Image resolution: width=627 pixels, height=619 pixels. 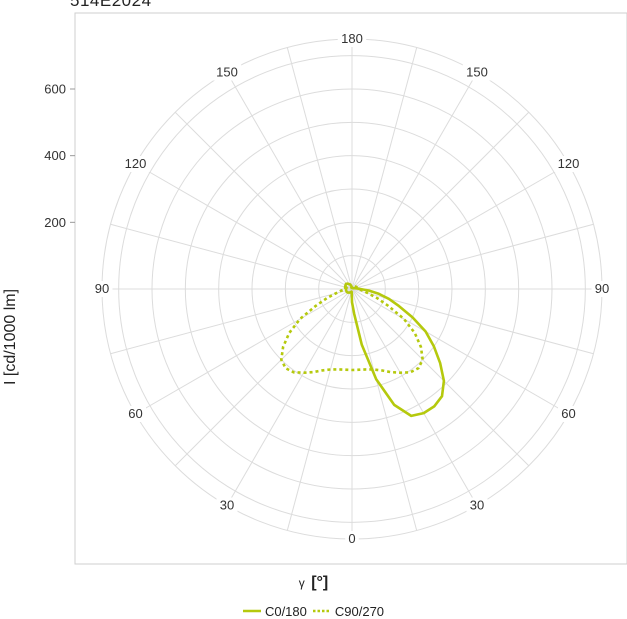 I want to click on legend-item-c90-270: C90/270, so click(x=348, y=611).